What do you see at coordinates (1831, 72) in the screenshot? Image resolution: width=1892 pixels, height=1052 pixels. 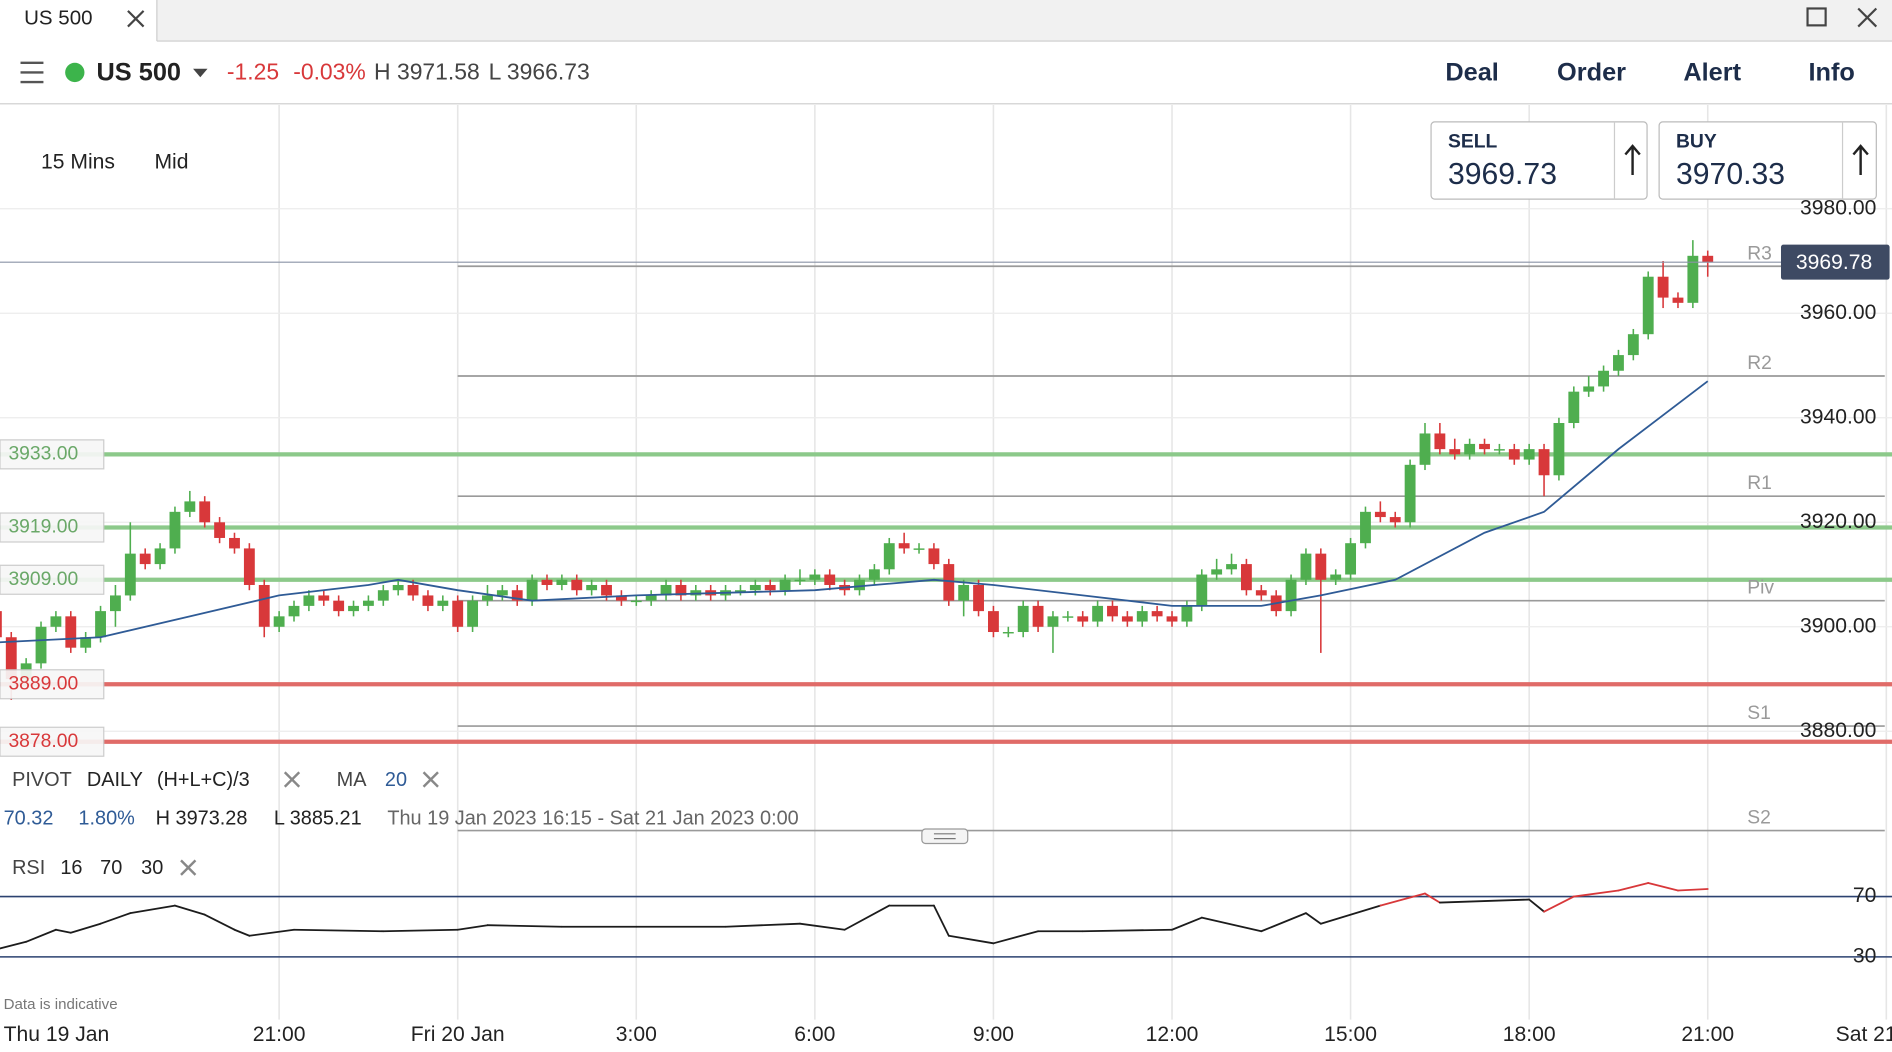 I see `menu-info: Info` at bounding box center [1831, 72].